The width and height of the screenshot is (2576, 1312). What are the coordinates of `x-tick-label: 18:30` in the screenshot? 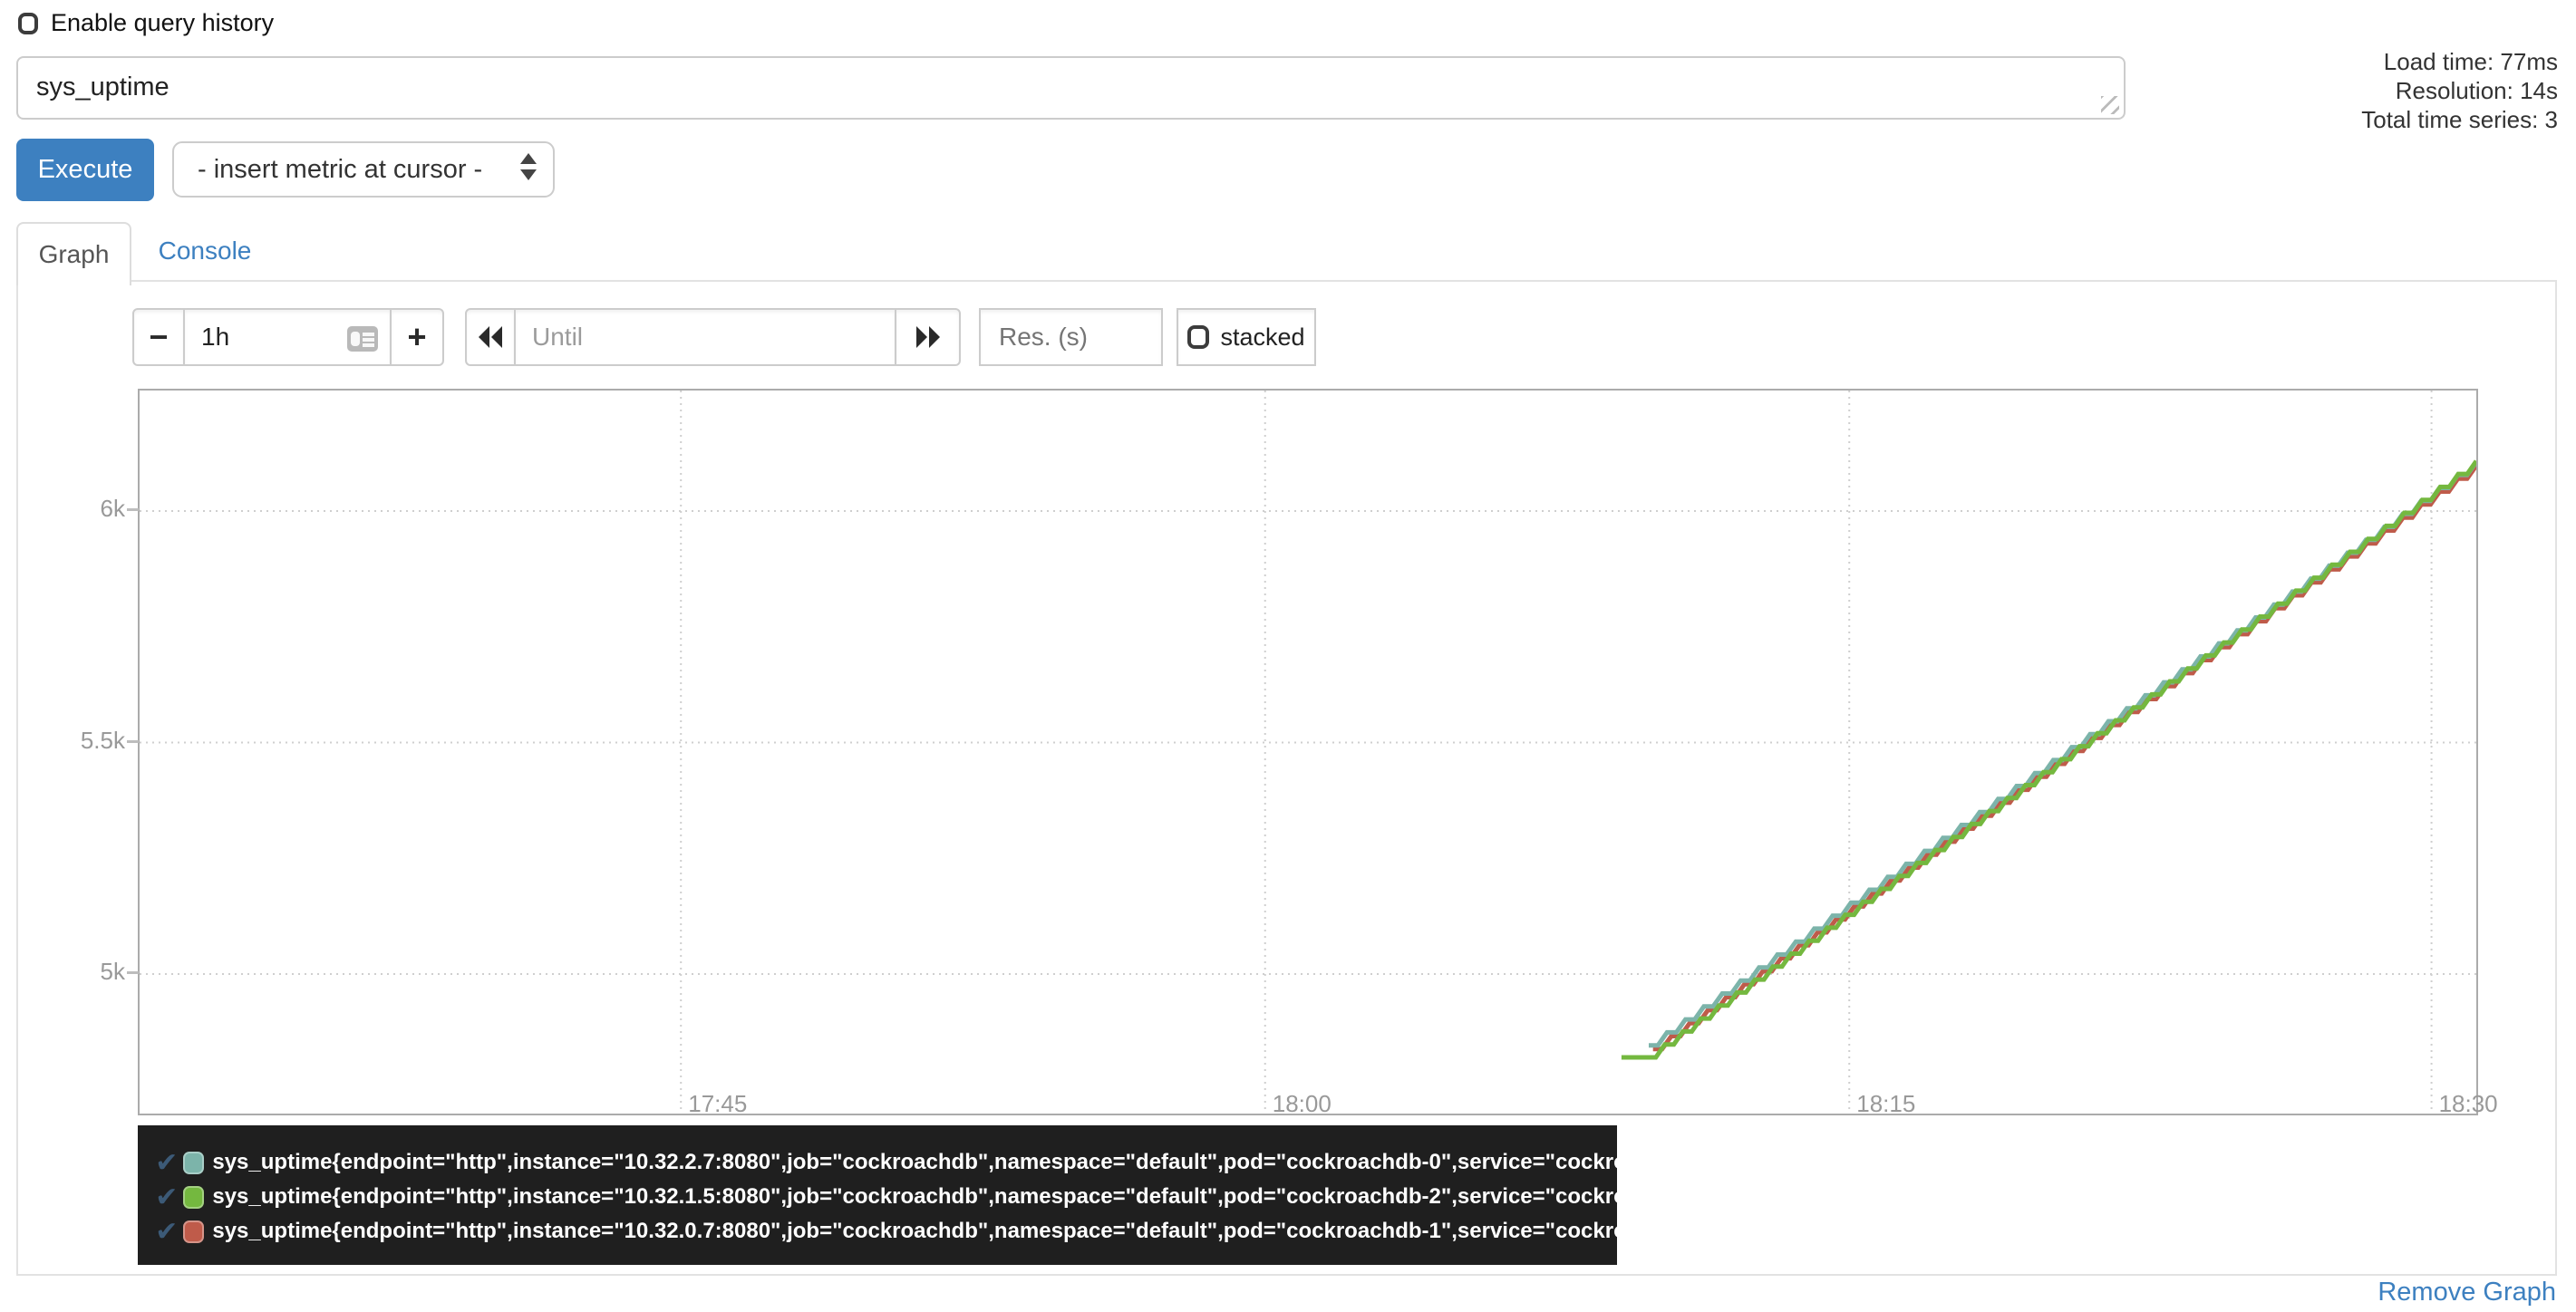 It's located at (2468, 1103).